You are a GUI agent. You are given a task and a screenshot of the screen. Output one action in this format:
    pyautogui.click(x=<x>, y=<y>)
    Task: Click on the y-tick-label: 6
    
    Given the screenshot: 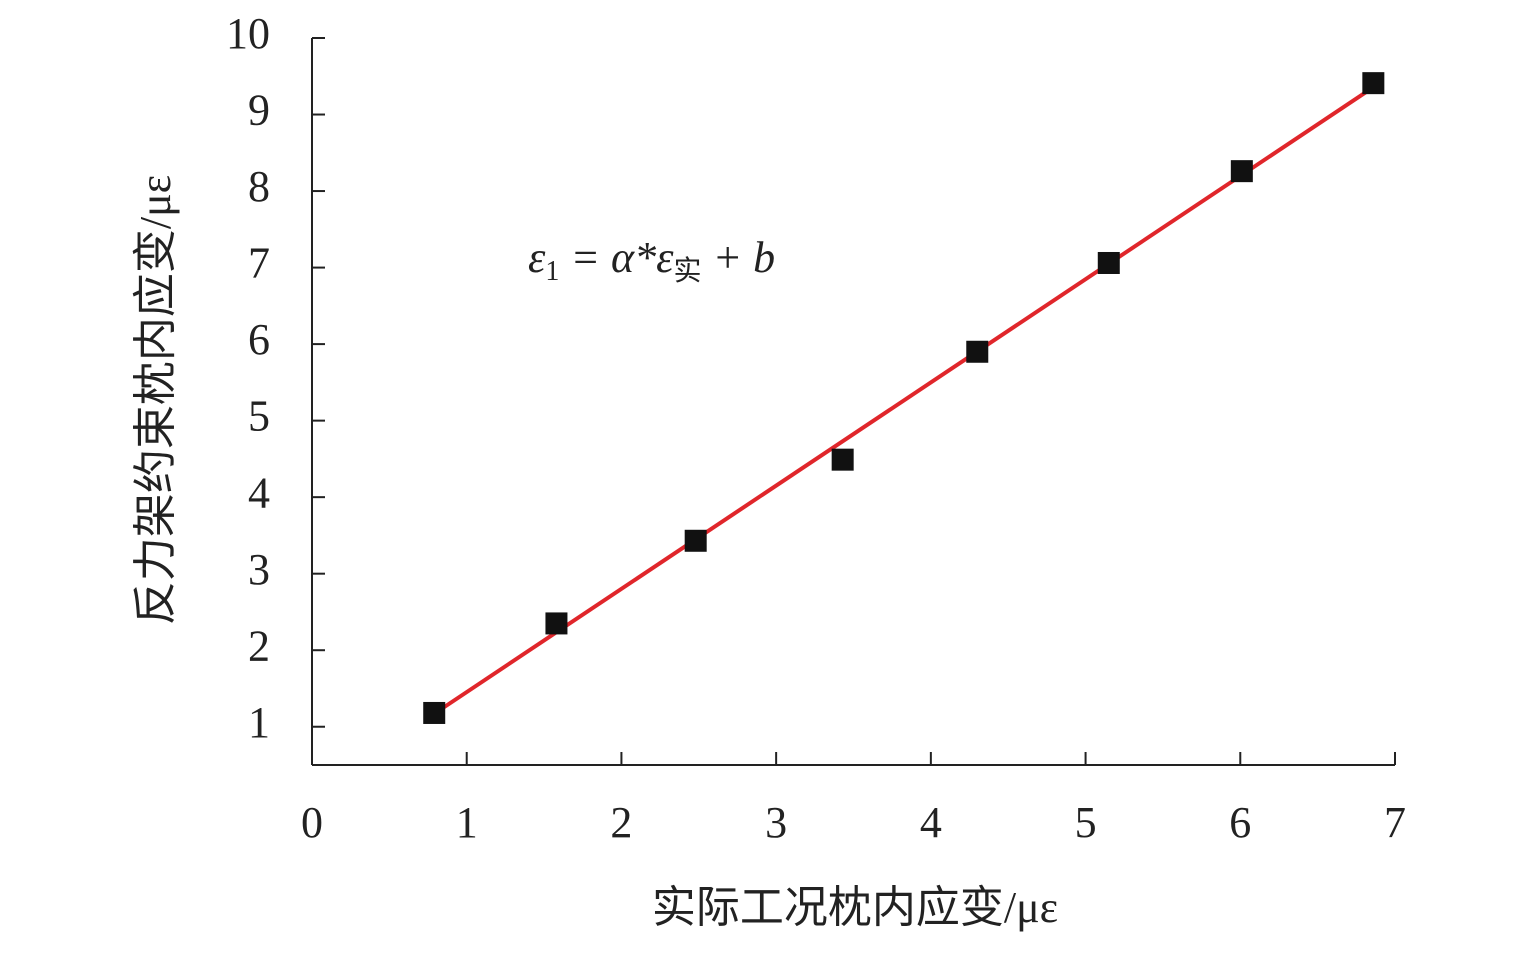 What is the action you would take?
    pyautogui.click(x=259, y=339)
    